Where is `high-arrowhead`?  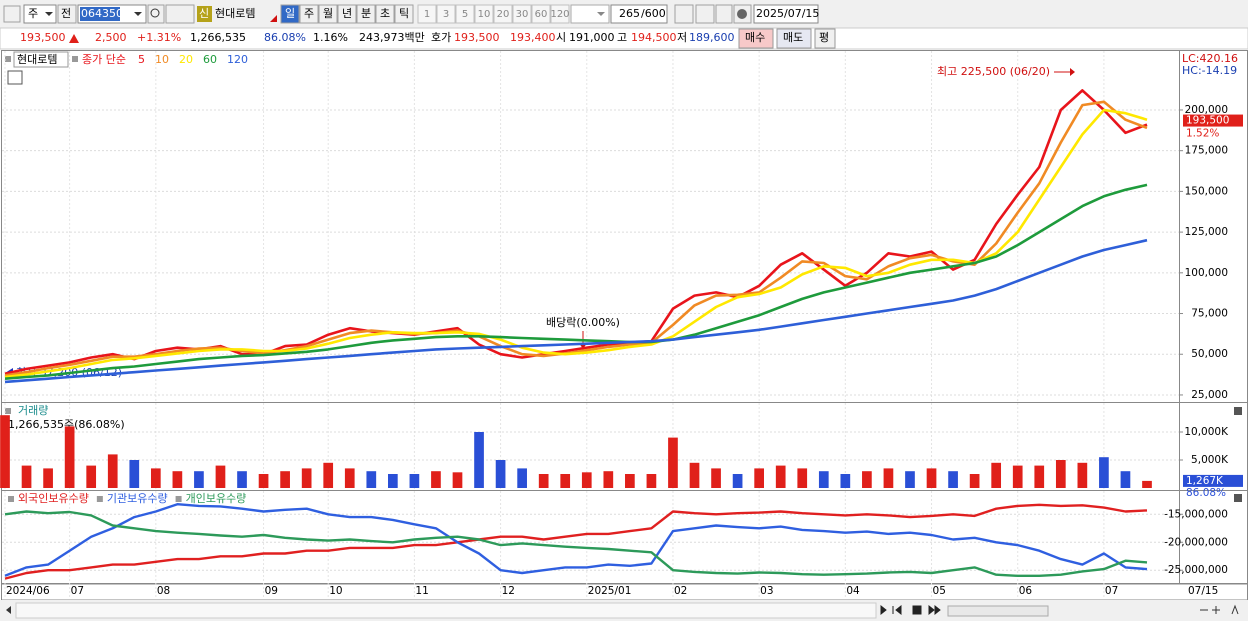 high-arrowhead is located at coordinates (1072, 72).